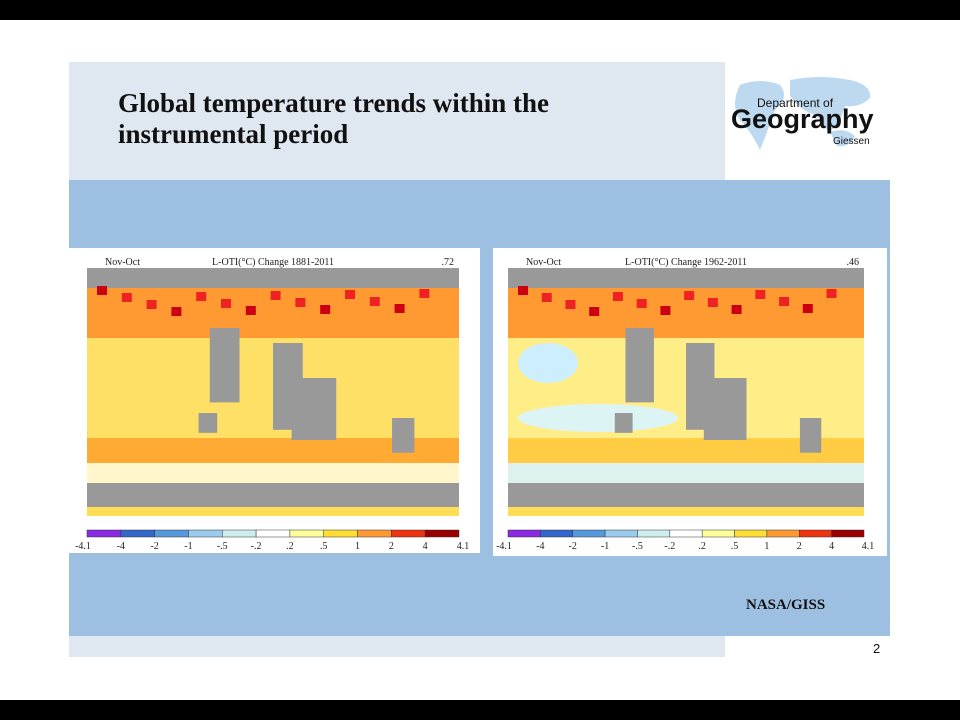  Describe the element at coordinates (785, 605) in the screenshot. I see `source: NASA/GISS` at that location.